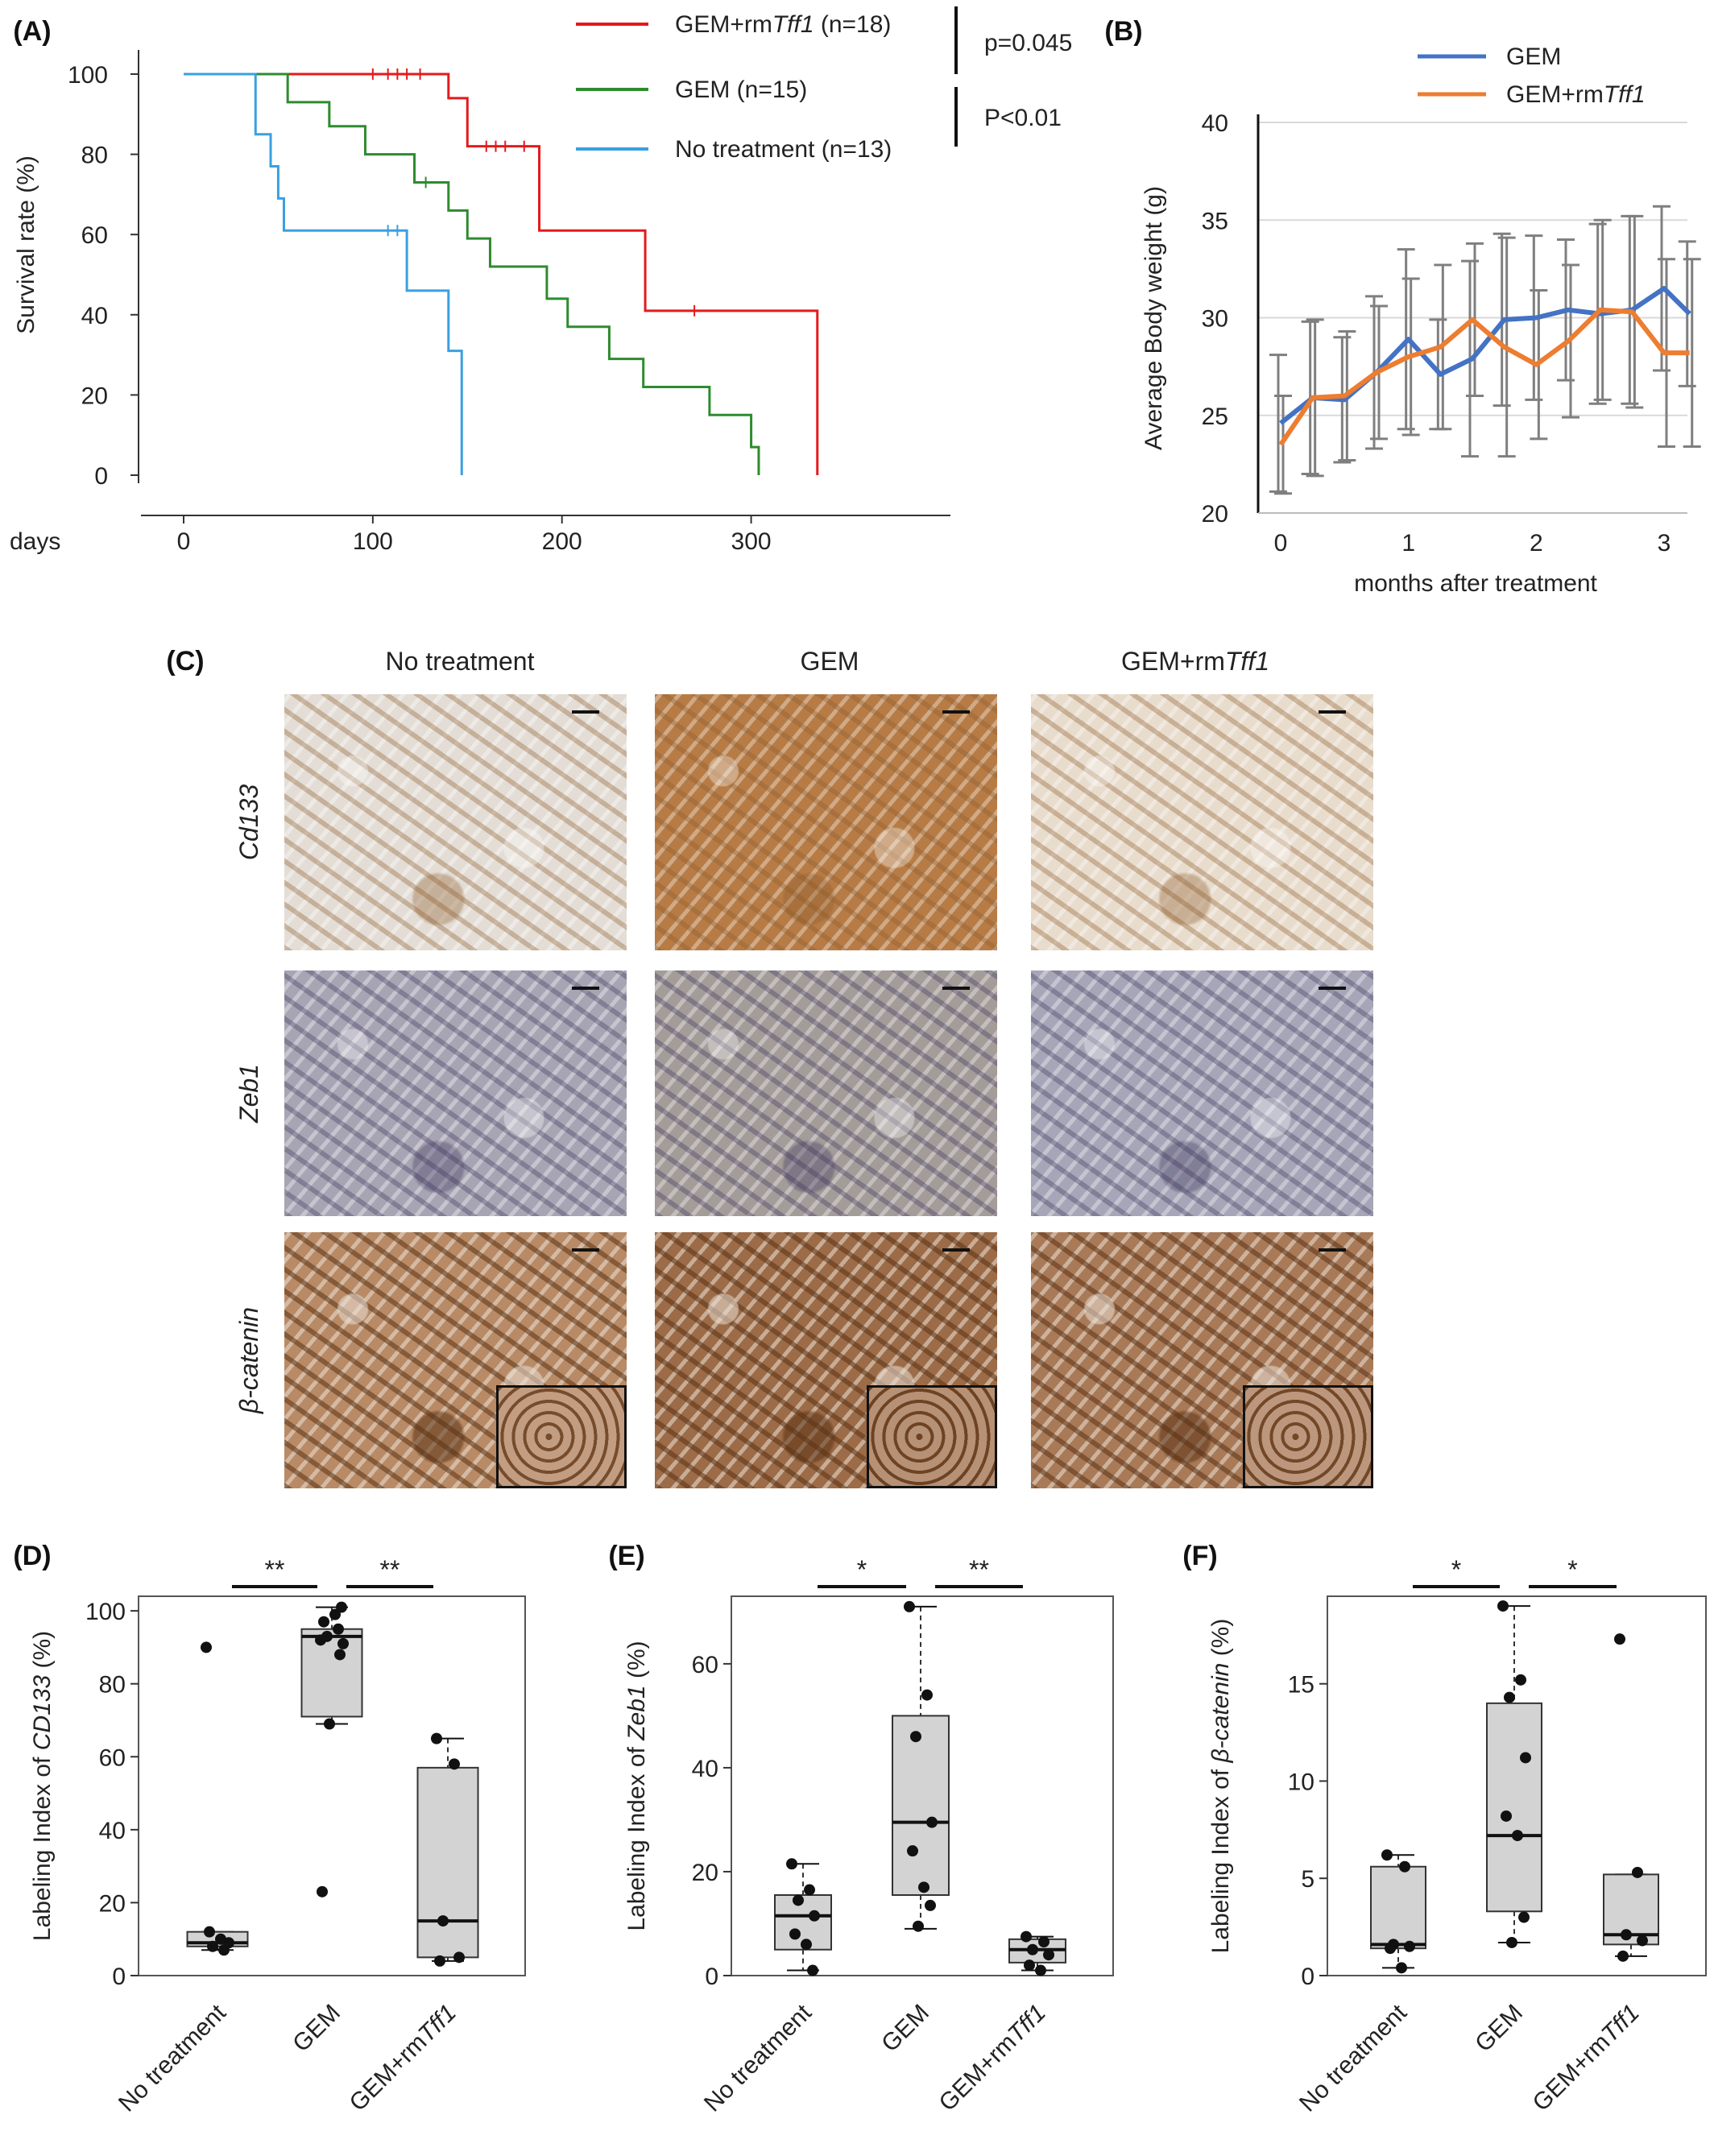 This screenshot has width=1714, height=2156. I want to click on a-x-tick-label-text: 100, so click(373, 541).